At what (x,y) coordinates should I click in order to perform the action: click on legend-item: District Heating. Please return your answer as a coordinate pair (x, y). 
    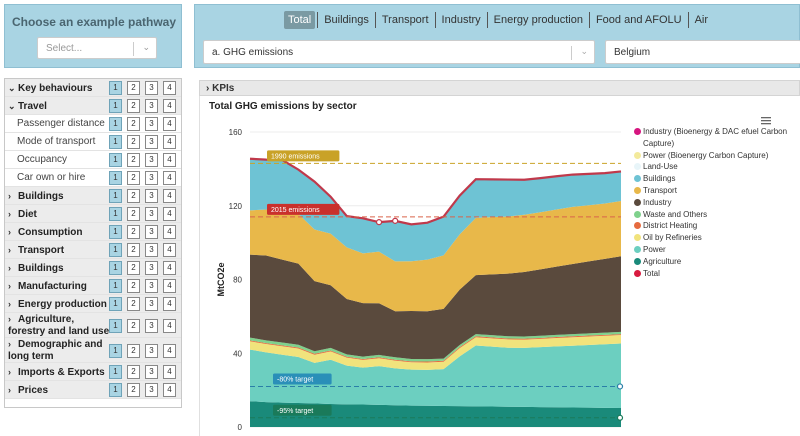
    Looking at the image, I should click on (716, 226).